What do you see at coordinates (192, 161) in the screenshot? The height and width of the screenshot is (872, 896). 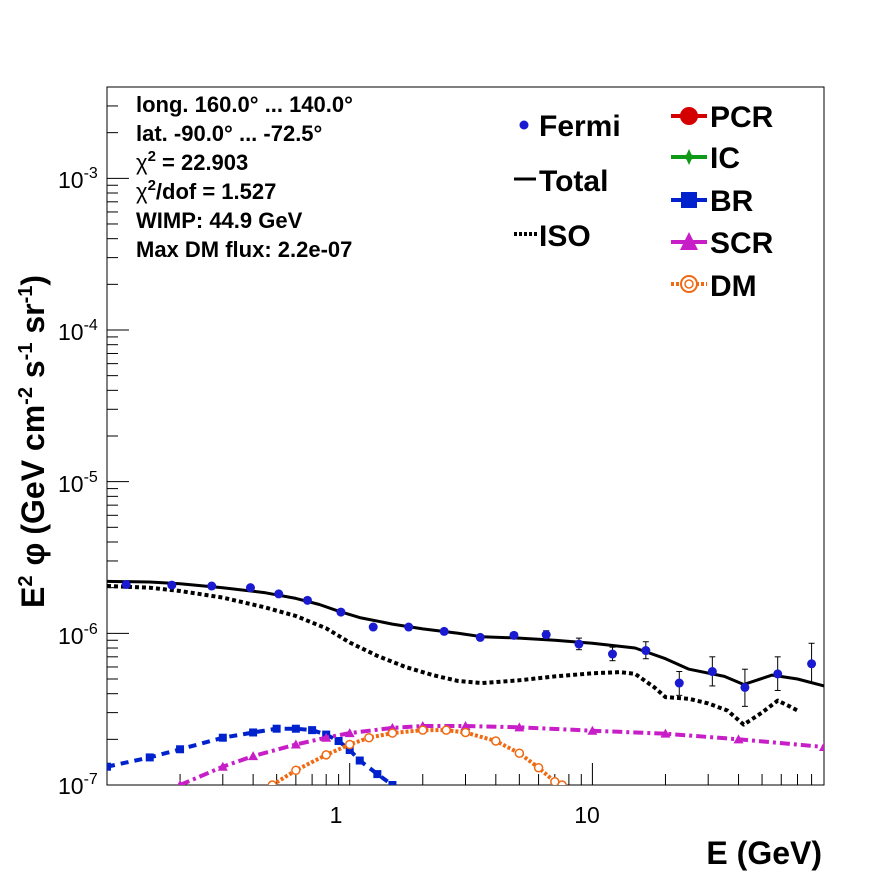 I see `info-chi2: χ2 = 22.903` at bounding box center [192, 161].